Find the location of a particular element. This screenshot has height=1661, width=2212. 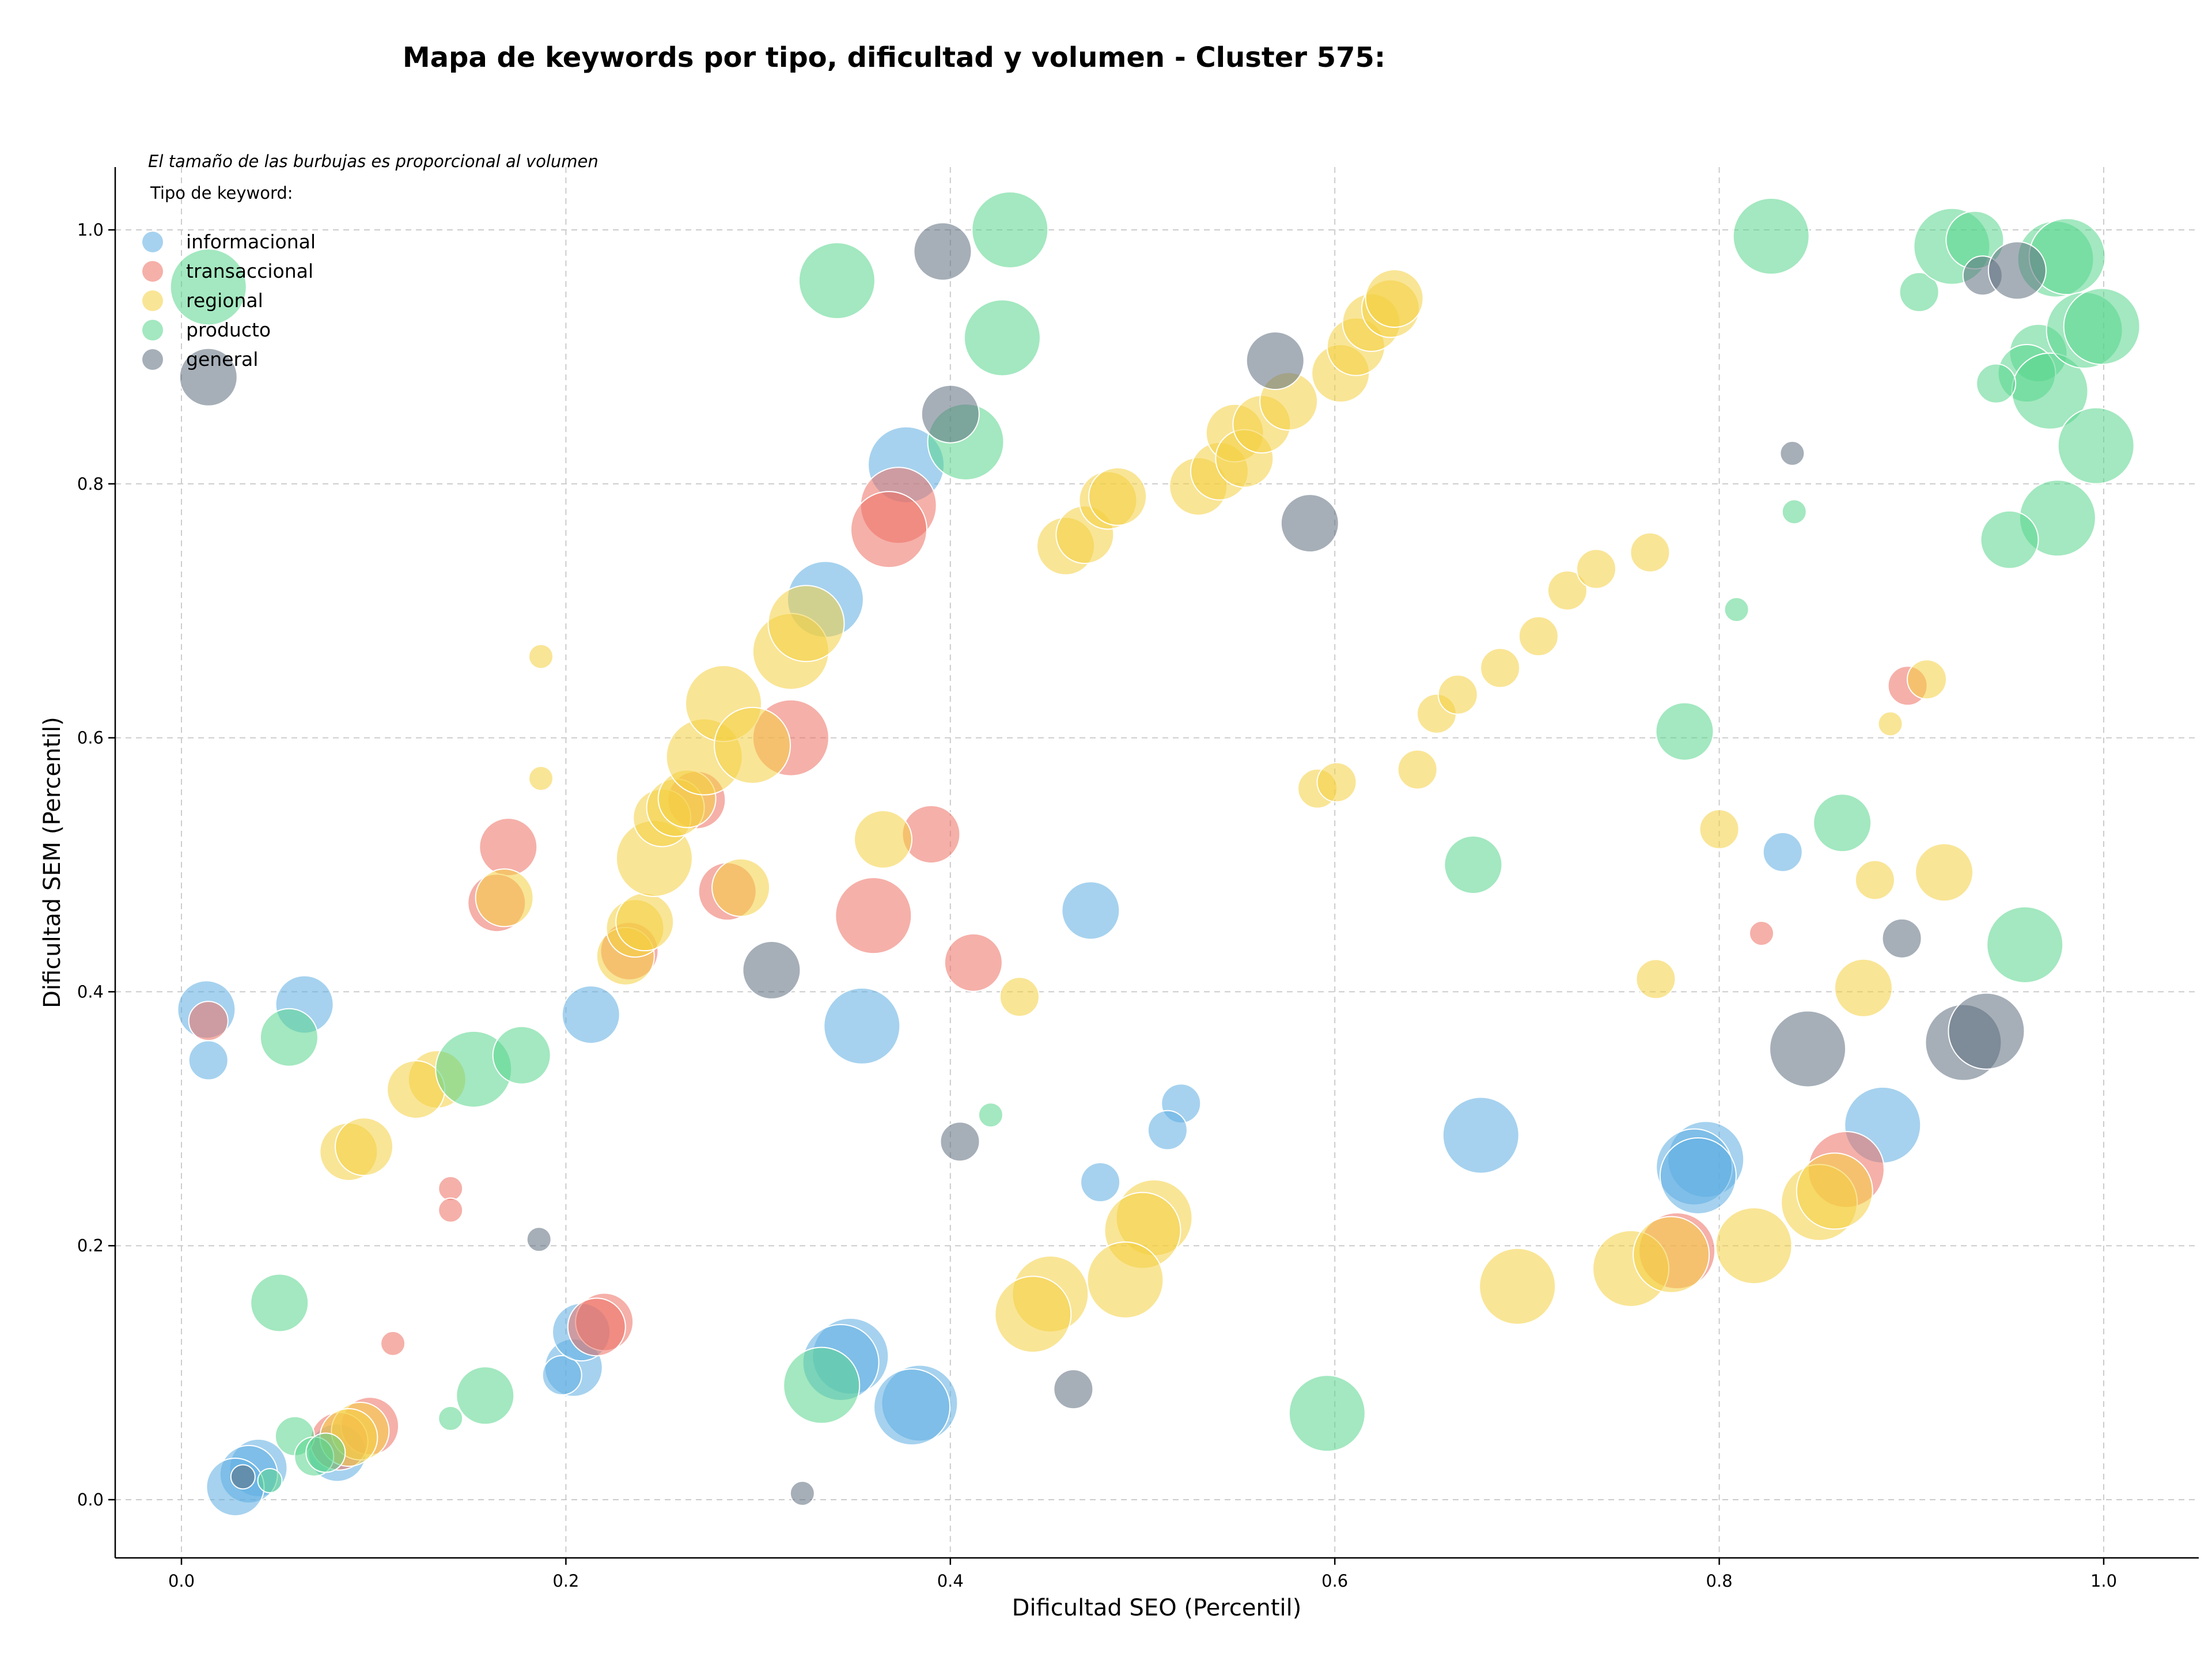

y-tick-label: 0.6 is located at coordinates (90, 738).